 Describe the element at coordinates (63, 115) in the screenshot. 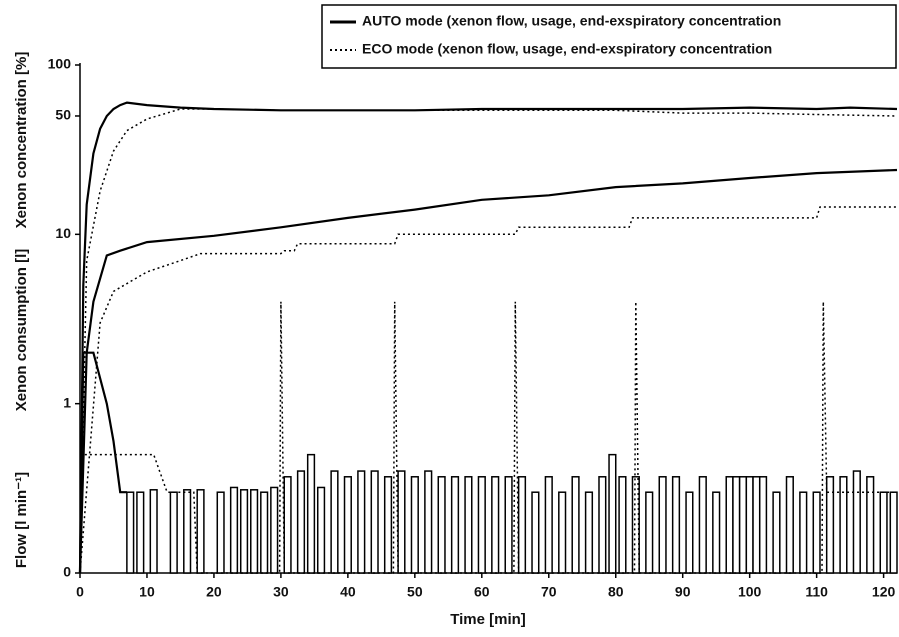

I see `y-tick-label: 50` at that location.